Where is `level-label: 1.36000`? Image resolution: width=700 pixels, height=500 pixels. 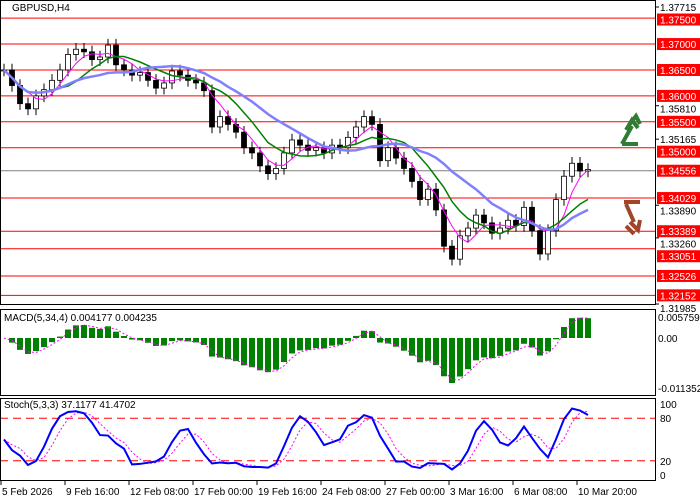
level-label: 1.36000 is located at coordinates (678, 97).